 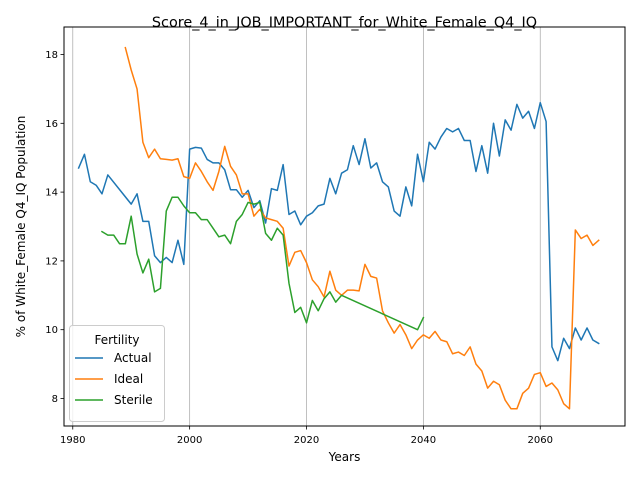 I want to click on legend: Fertility Actual Ideal Sterile, so click(x=117, y=373).